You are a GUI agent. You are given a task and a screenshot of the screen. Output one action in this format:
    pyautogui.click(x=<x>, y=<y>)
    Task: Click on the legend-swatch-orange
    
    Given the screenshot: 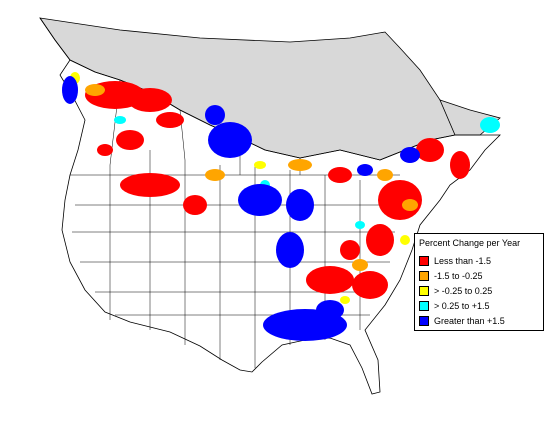 What is the action you would take?
    pyautogui.click(x=424, y=276)
    